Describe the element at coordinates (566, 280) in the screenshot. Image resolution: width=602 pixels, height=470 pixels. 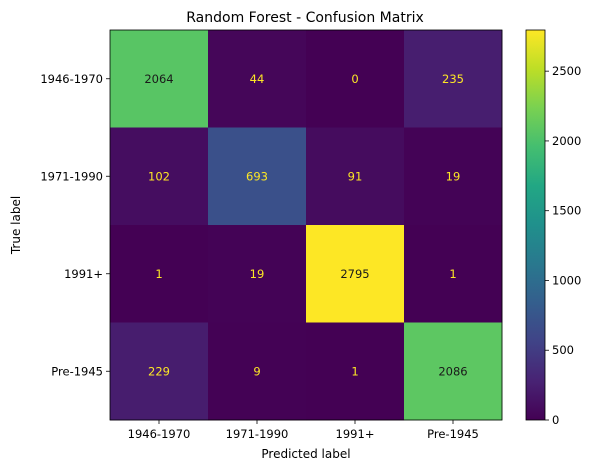
I see `colorbar-tick-label: 1000` at that location.